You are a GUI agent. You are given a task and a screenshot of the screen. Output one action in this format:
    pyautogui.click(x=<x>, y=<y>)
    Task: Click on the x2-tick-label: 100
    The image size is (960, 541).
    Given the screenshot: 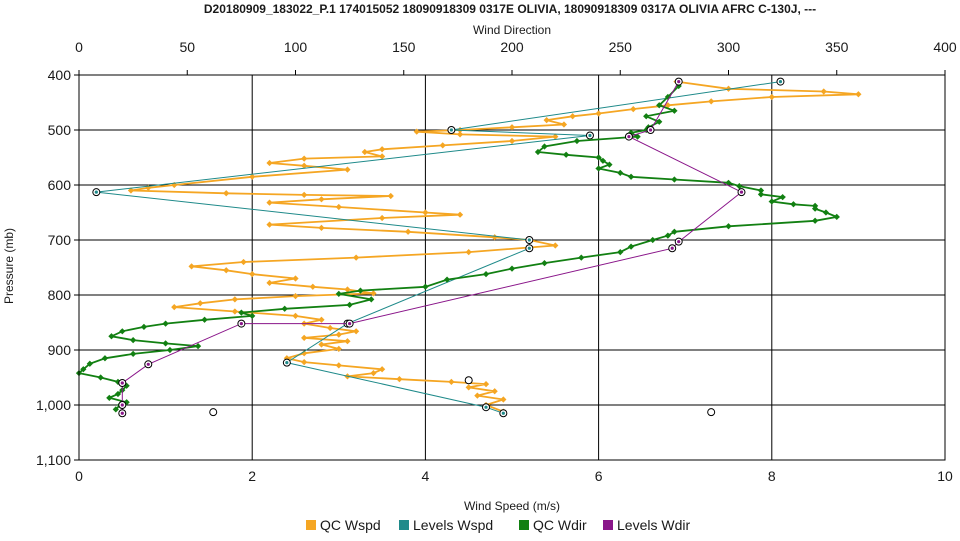 What is the action you would take?
    pyautogui.click(x=296, y=47)
    